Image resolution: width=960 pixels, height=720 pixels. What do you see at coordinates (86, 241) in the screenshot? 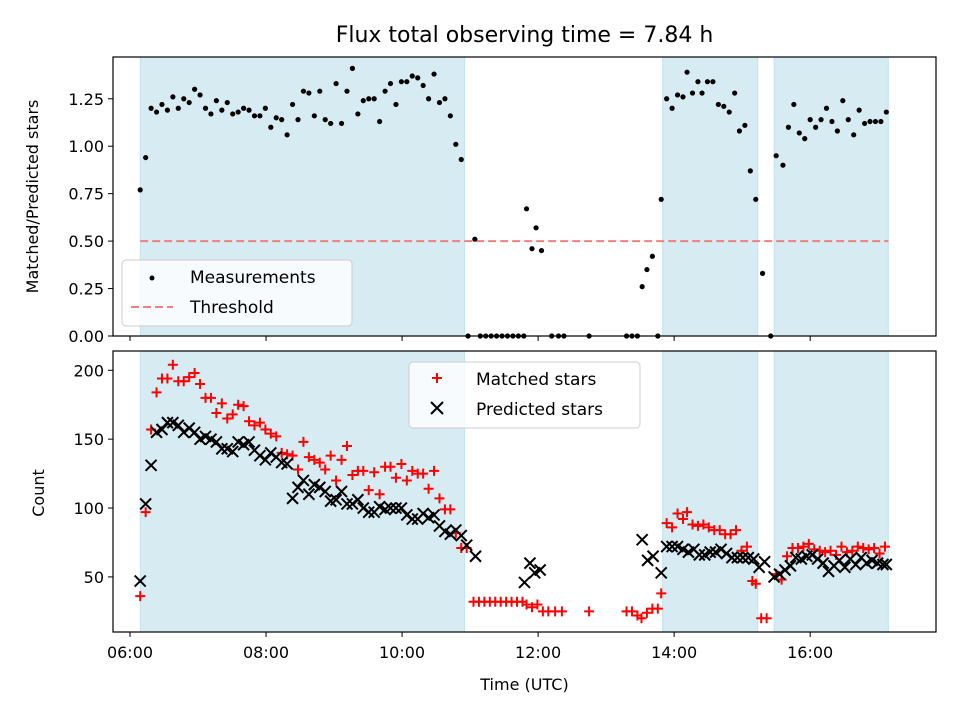
I see `y-tick-label: 0.50` at bounding box center [86, 241].